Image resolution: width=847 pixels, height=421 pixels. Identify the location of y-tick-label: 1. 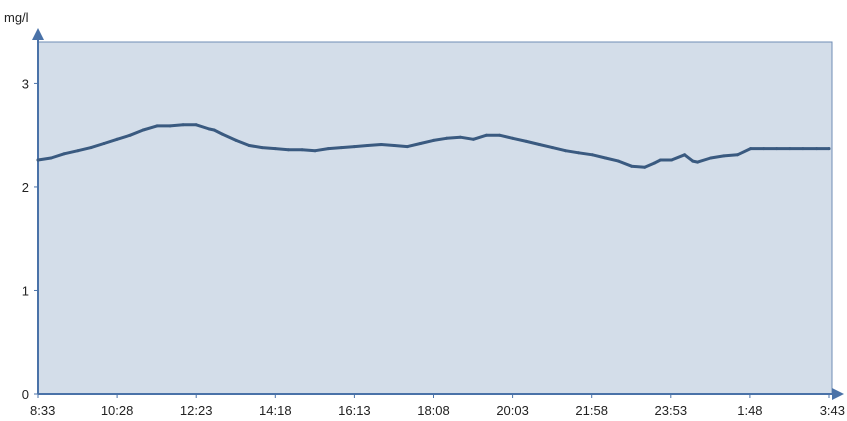
(25, 290).